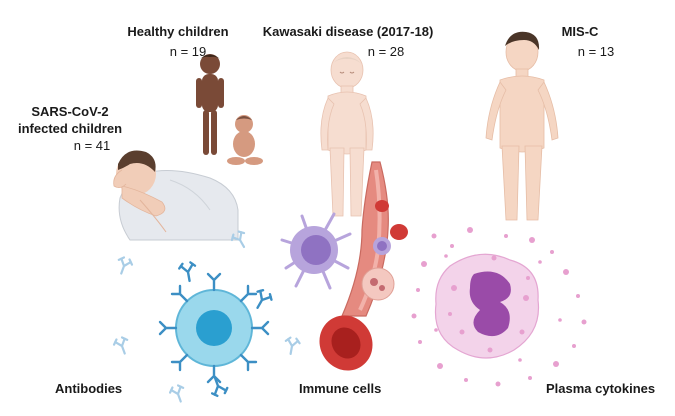  Describe the element at coordinates (346, 343) in the screenshot. I see `red-blood-cell-icon` at that location.